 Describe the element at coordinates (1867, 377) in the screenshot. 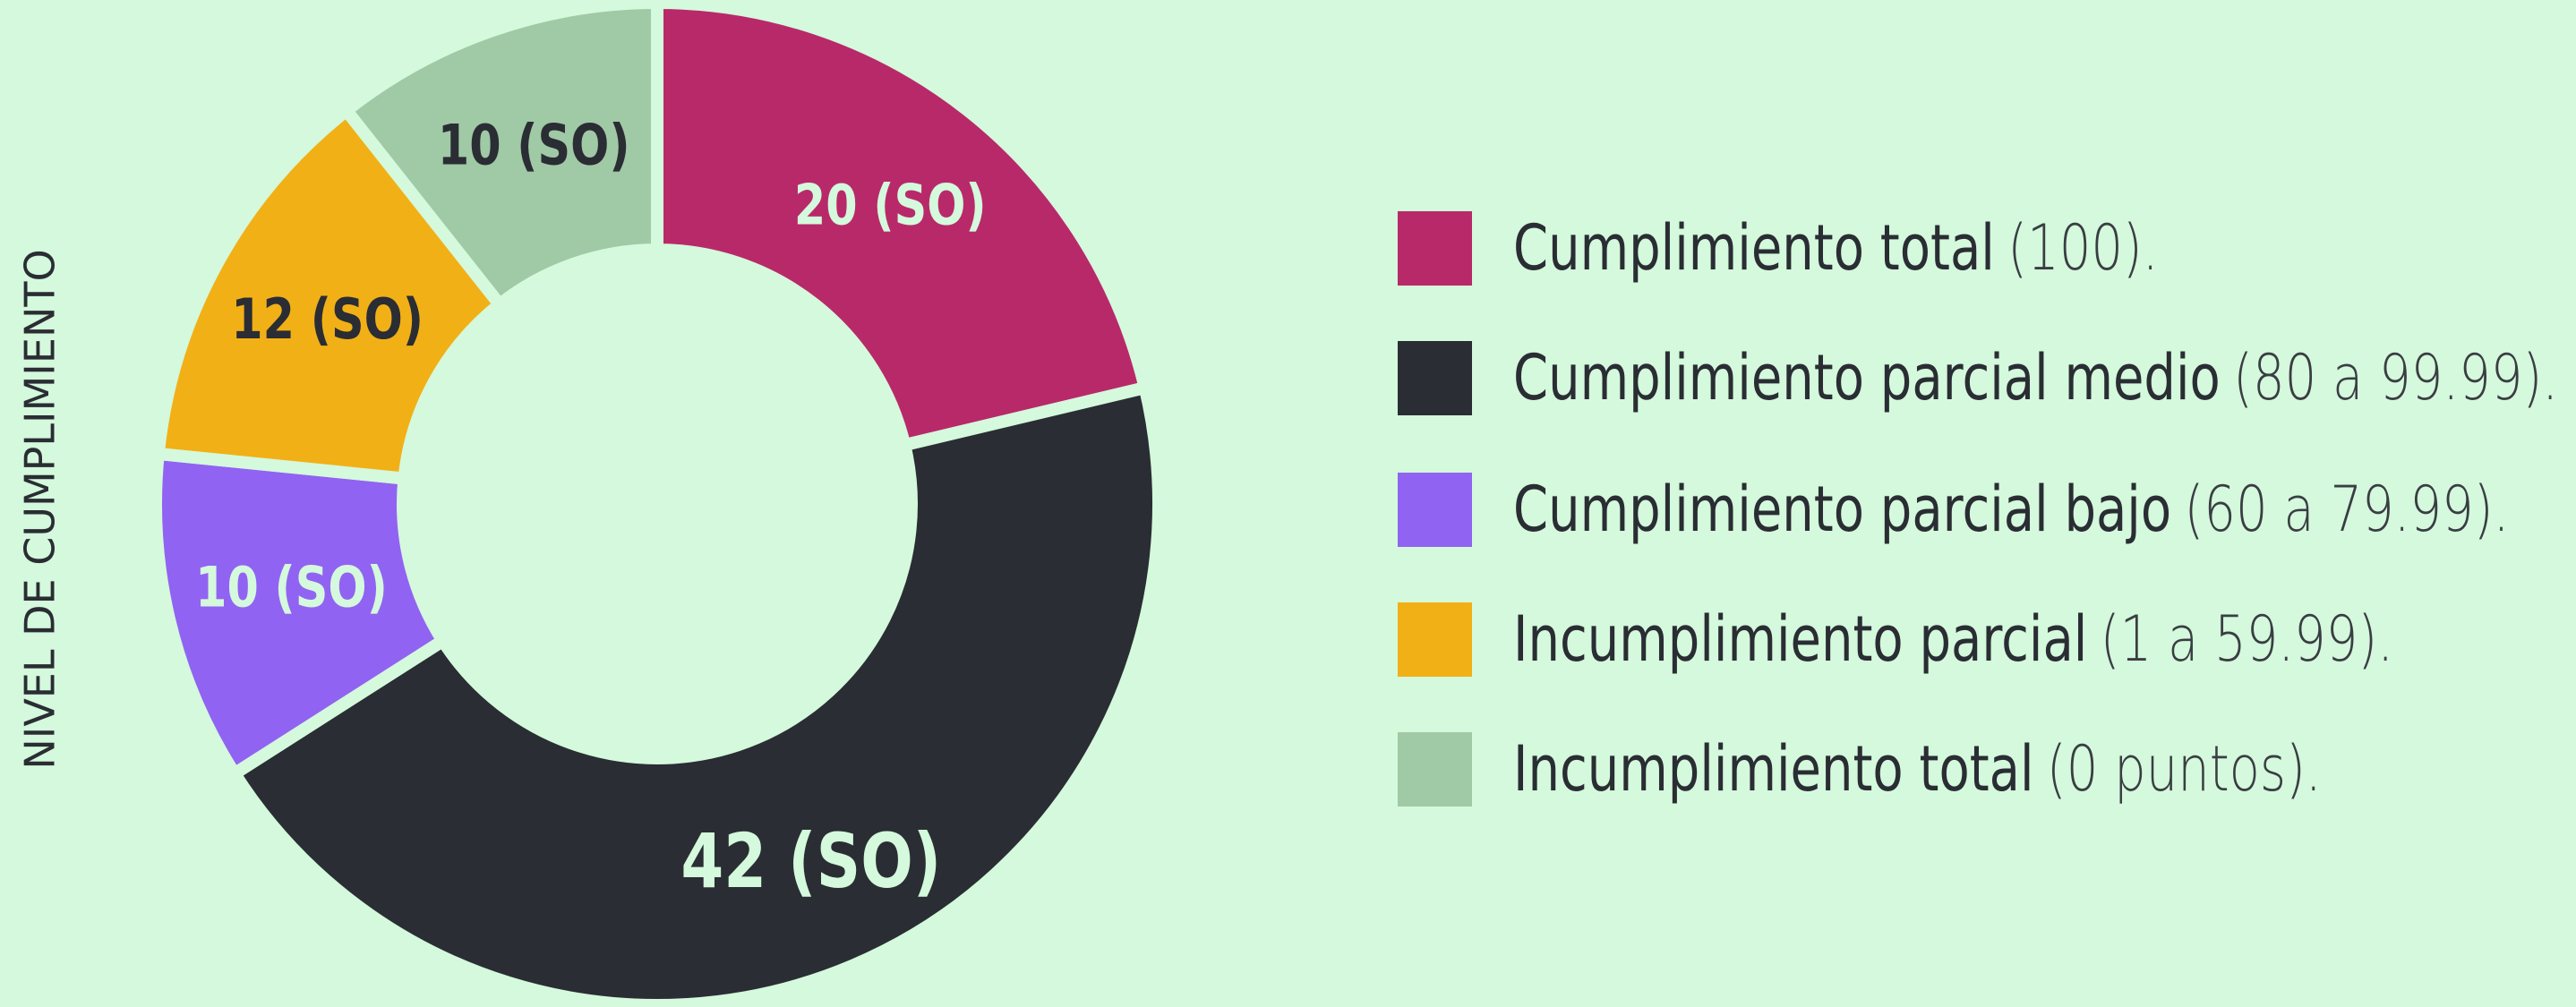

I see `legend-label: Cumplimiento parcial medio` at that location.